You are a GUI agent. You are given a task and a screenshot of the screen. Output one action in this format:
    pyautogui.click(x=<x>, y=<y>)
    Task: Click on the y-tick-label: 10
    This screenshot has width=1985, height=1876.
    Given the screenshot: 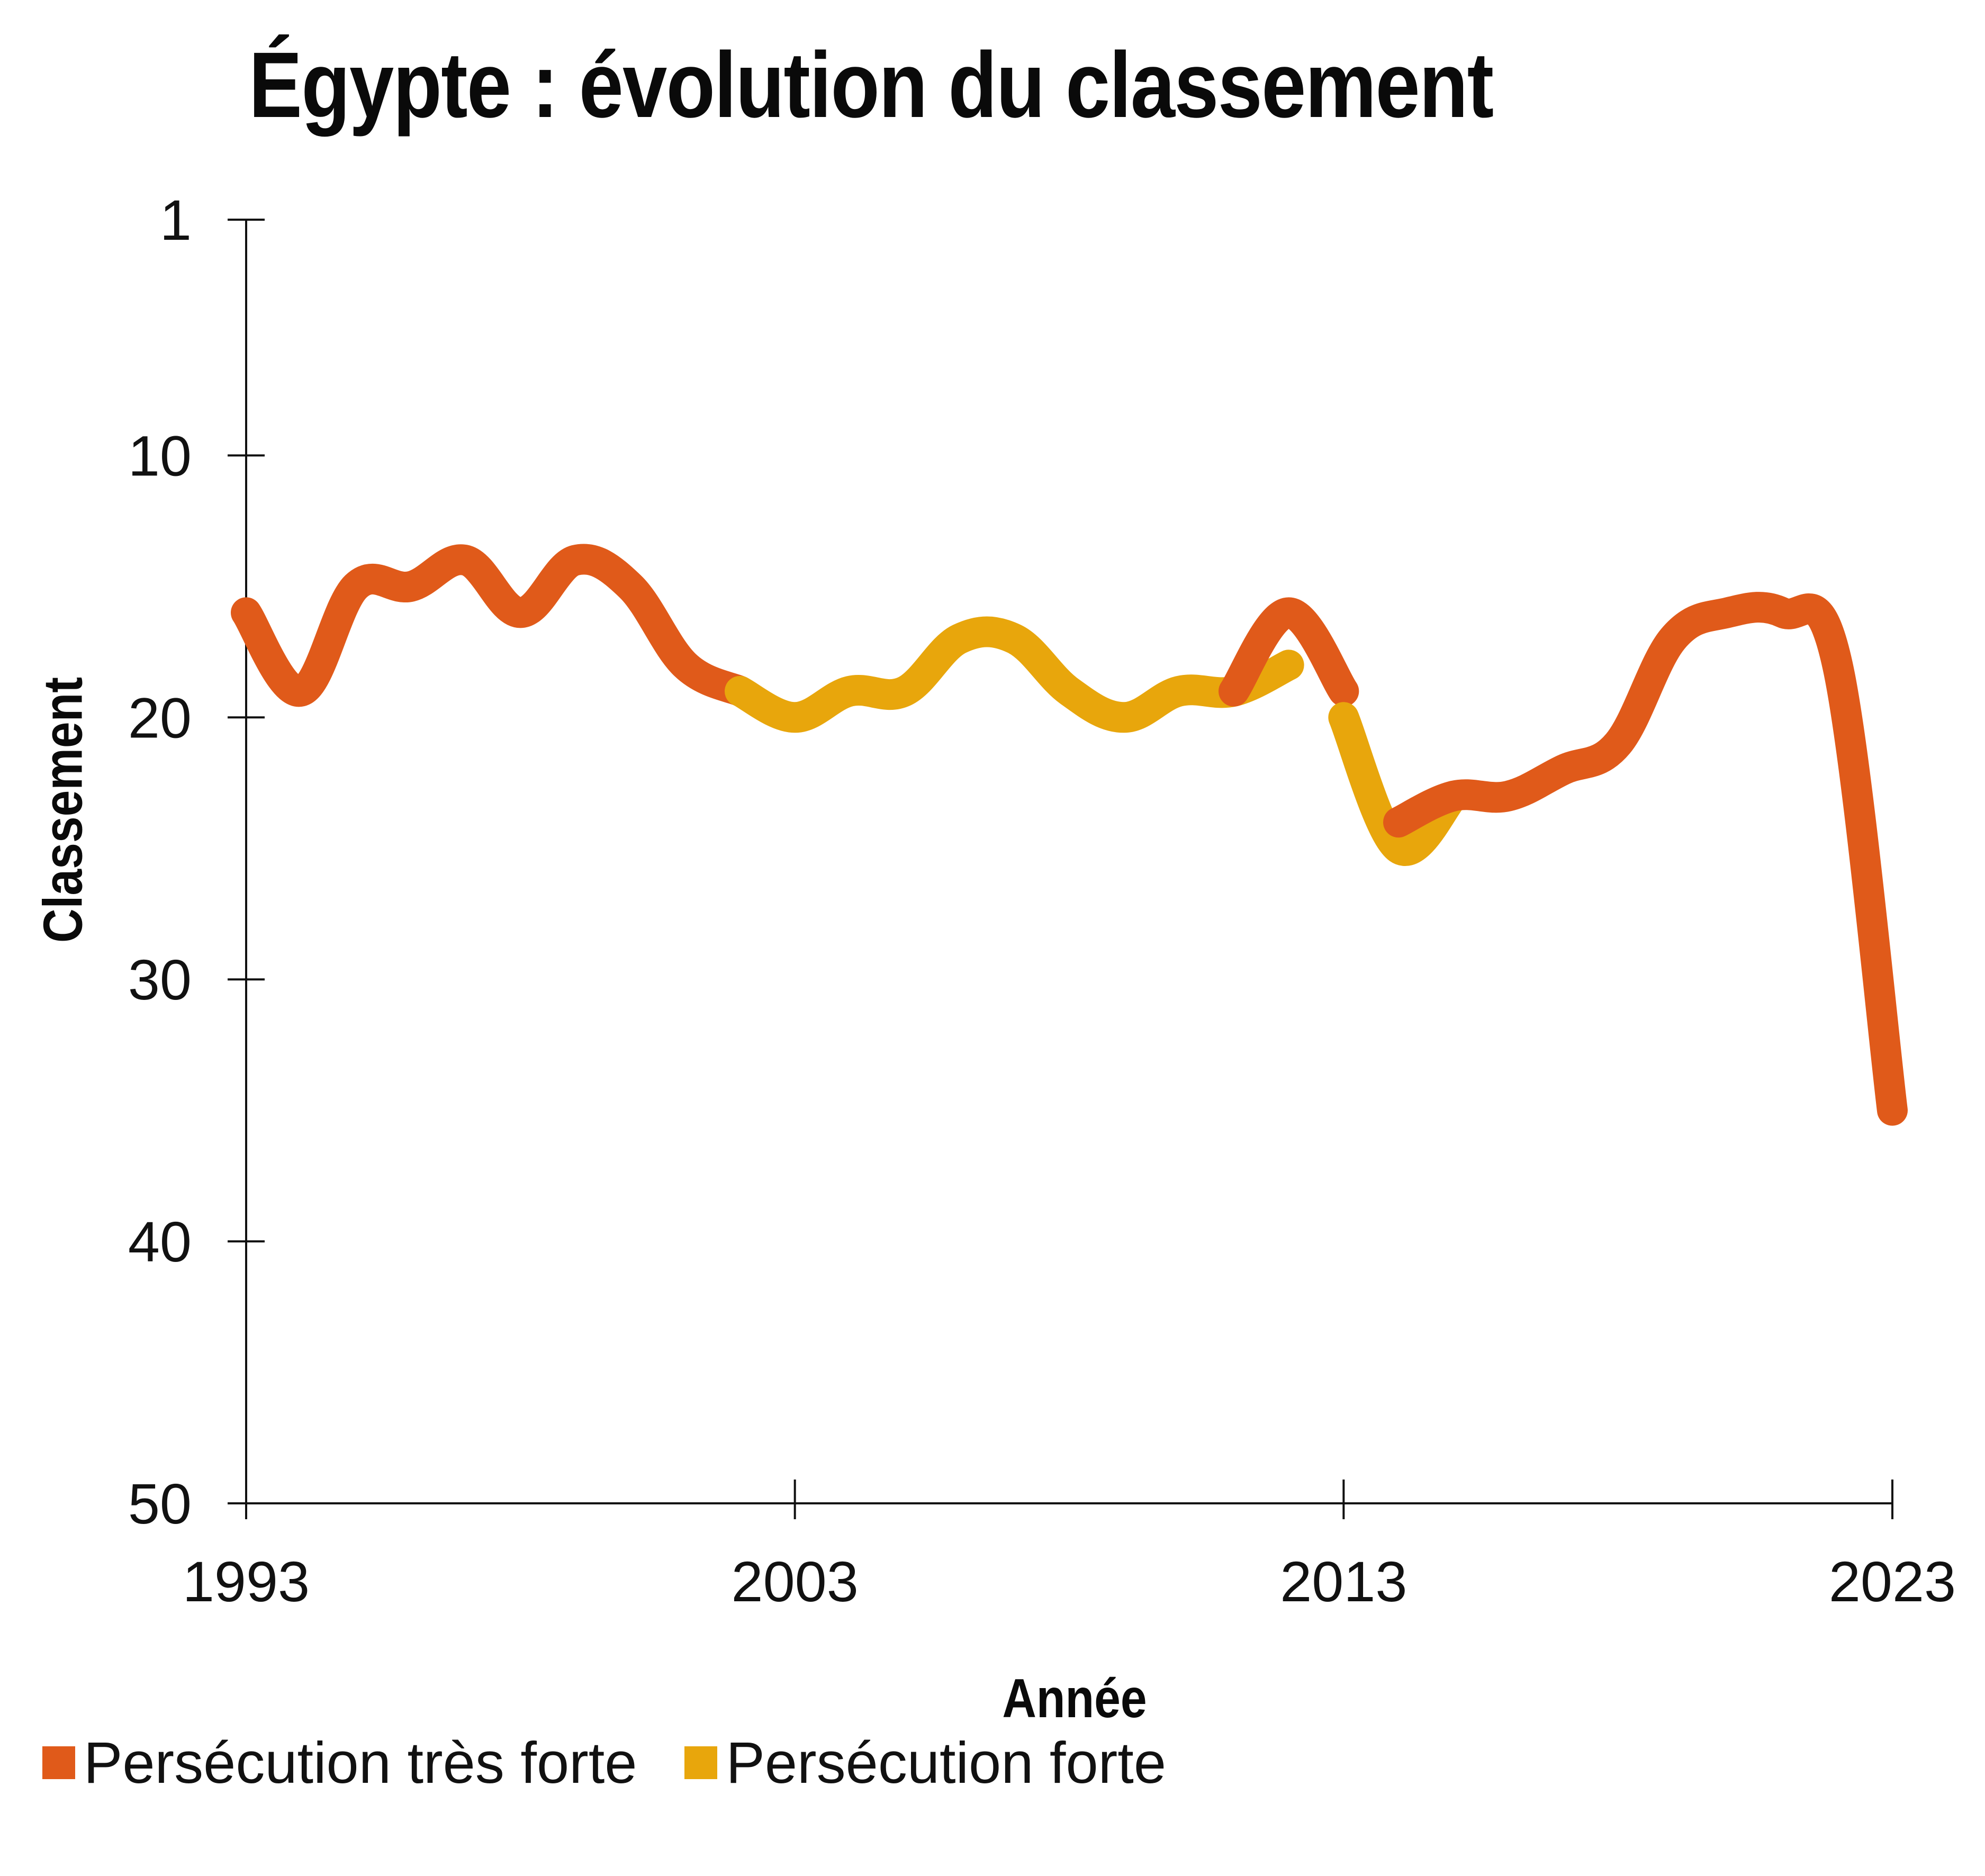 What is the action you would take?
    pyautogui.click(x=160, y=456)
    